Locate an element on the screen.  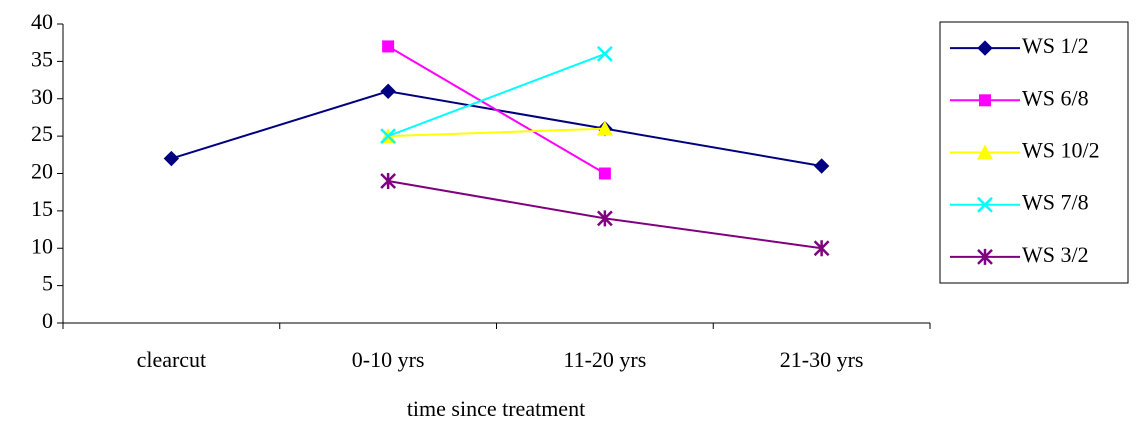
y-tick-label: 15 is located at coordinates (42, 208).